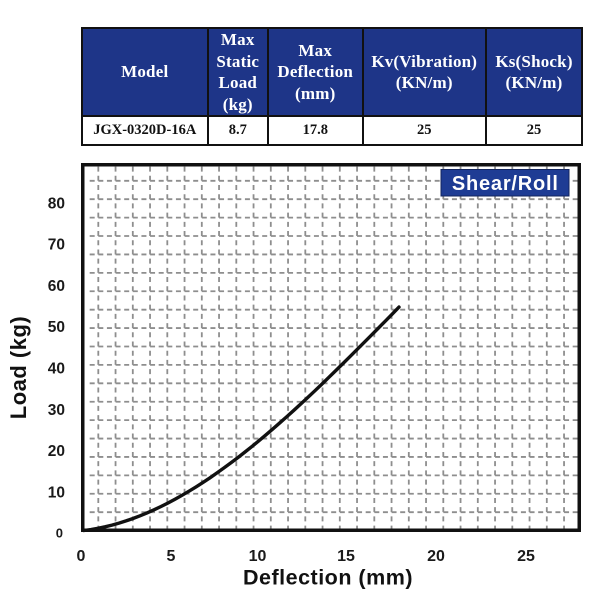 This screenshot has height=600, width=600. What do you see at coordinates (171, 556) in the screenshot?
I see `svg-text: 5` at bounding box center [171, 556].